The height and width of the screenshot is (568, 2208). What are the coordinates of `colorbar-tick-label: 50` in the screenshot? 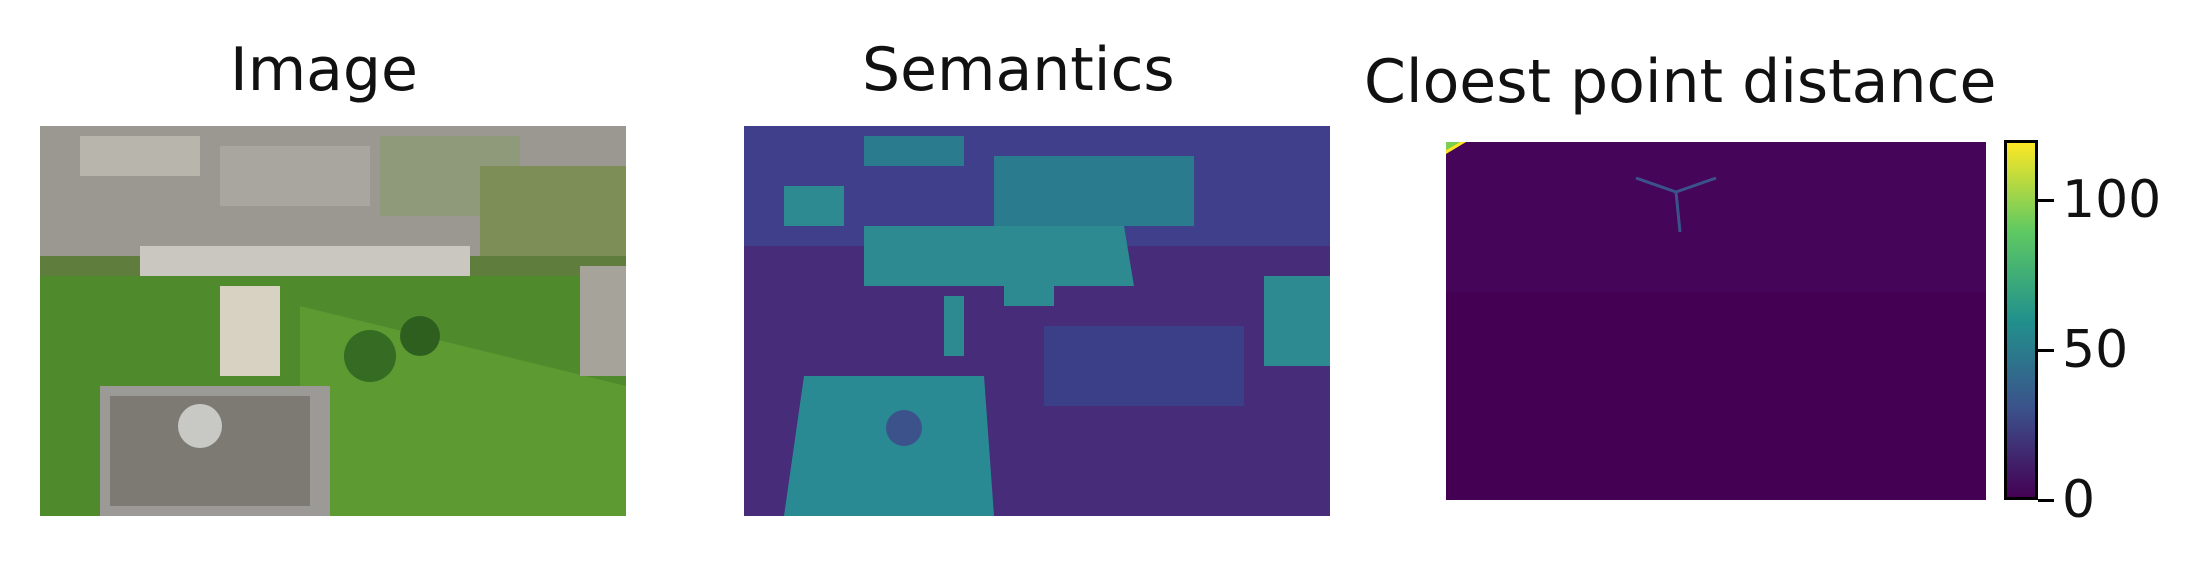 It's located at (2095, 350).